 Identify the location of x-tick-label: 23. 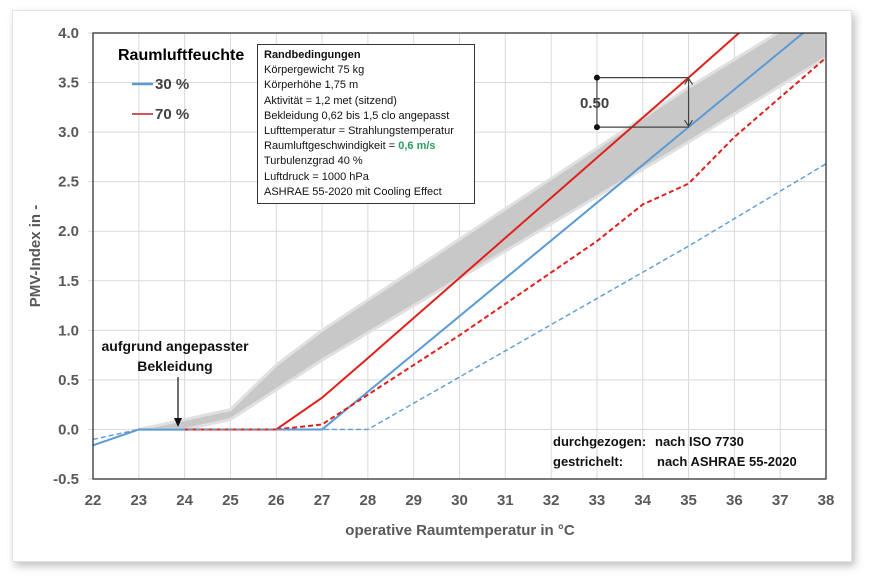
(138, 500).